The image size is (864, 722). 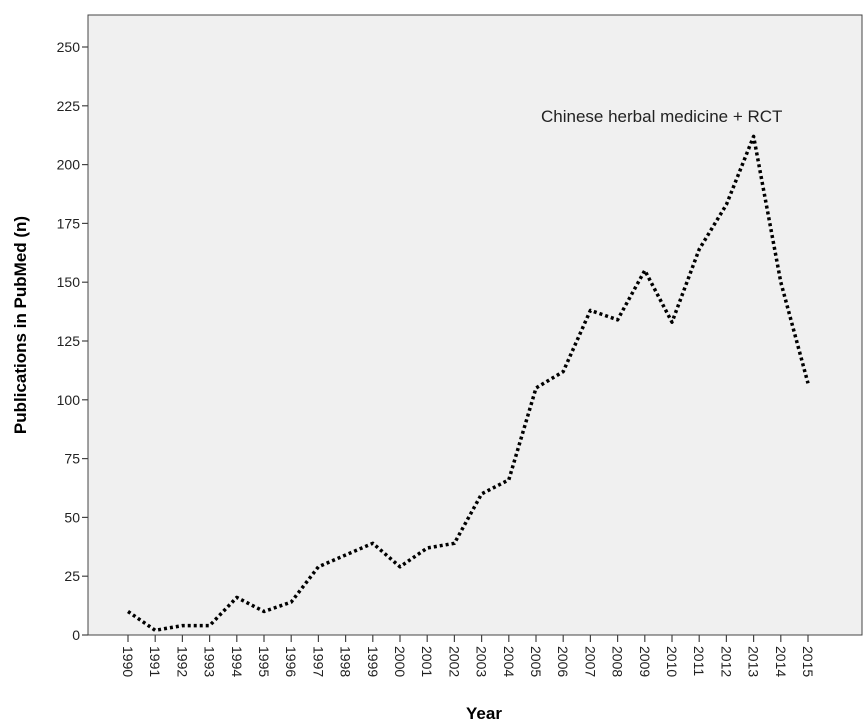 What do you see at coordinates (808, 661) in the screenshot?
I see `x-tick-label: 2015` at bounding box center [808, 661].